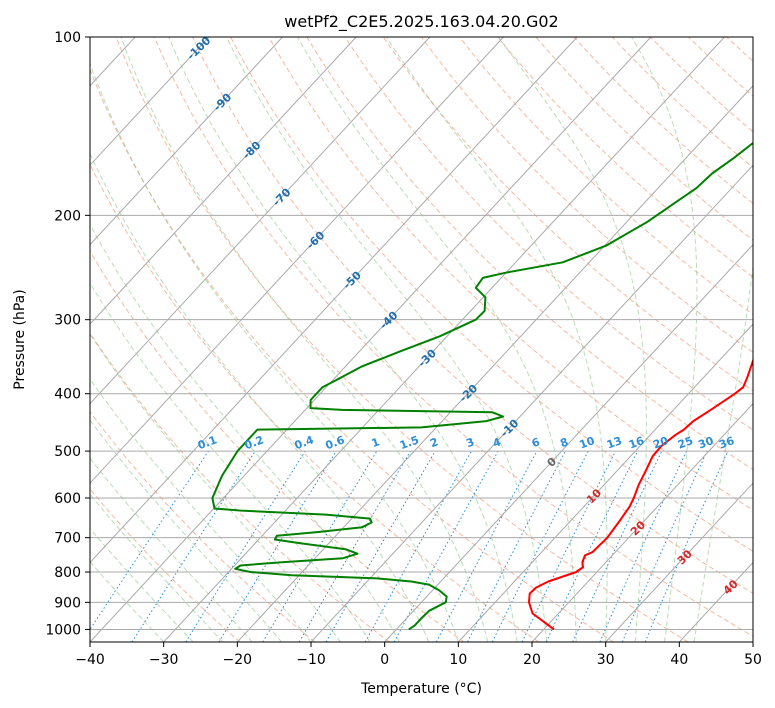 The image size is (775, 708). Describe the element at coordinates (238, 660) in the screenshot. I see `x-tick-label: −20` at that location.